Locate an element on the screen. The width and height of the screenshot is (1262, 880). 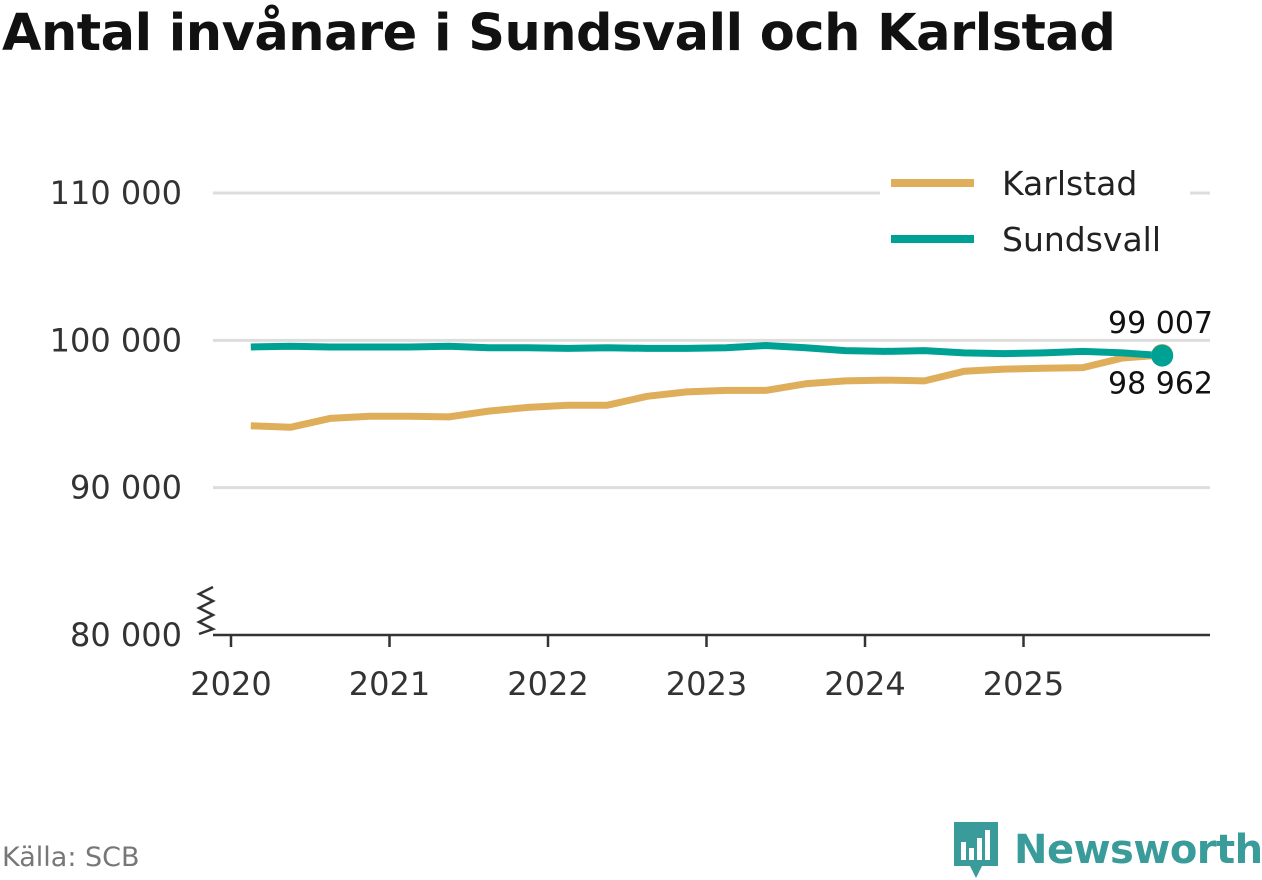
series-line-sundsvall is located at coordinates (706, 351).